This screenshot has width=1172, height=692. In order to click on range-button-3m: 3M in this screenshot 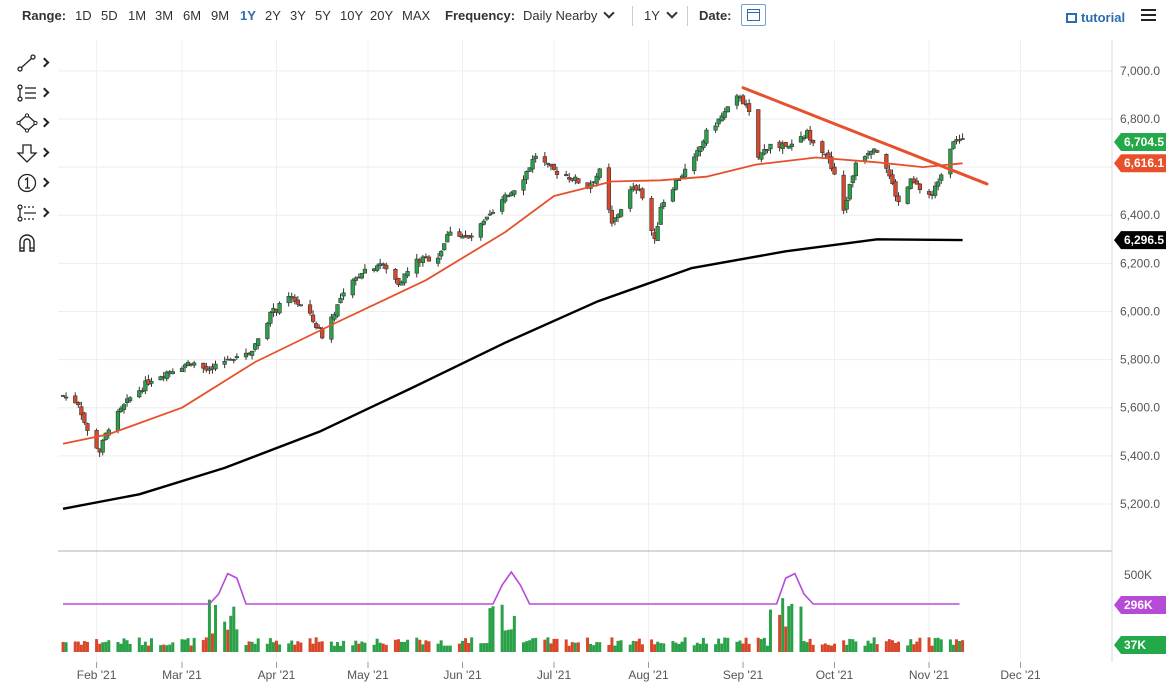, I will do `click(164, 15)`.